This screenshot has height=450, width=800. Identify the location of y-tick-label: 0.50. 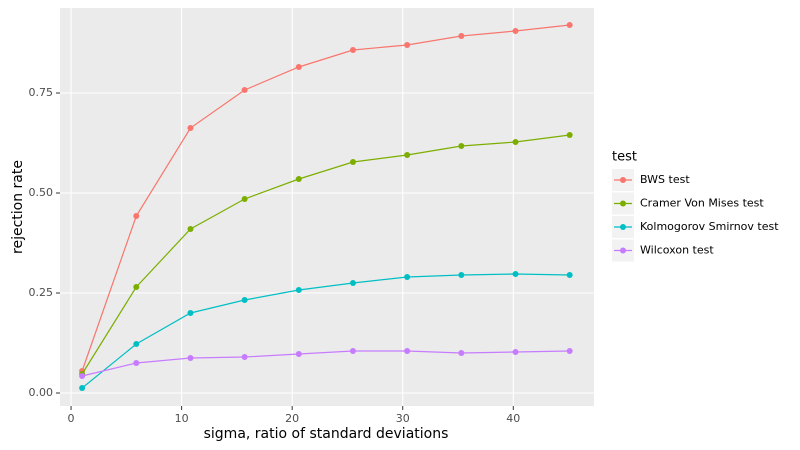
(41, 192).